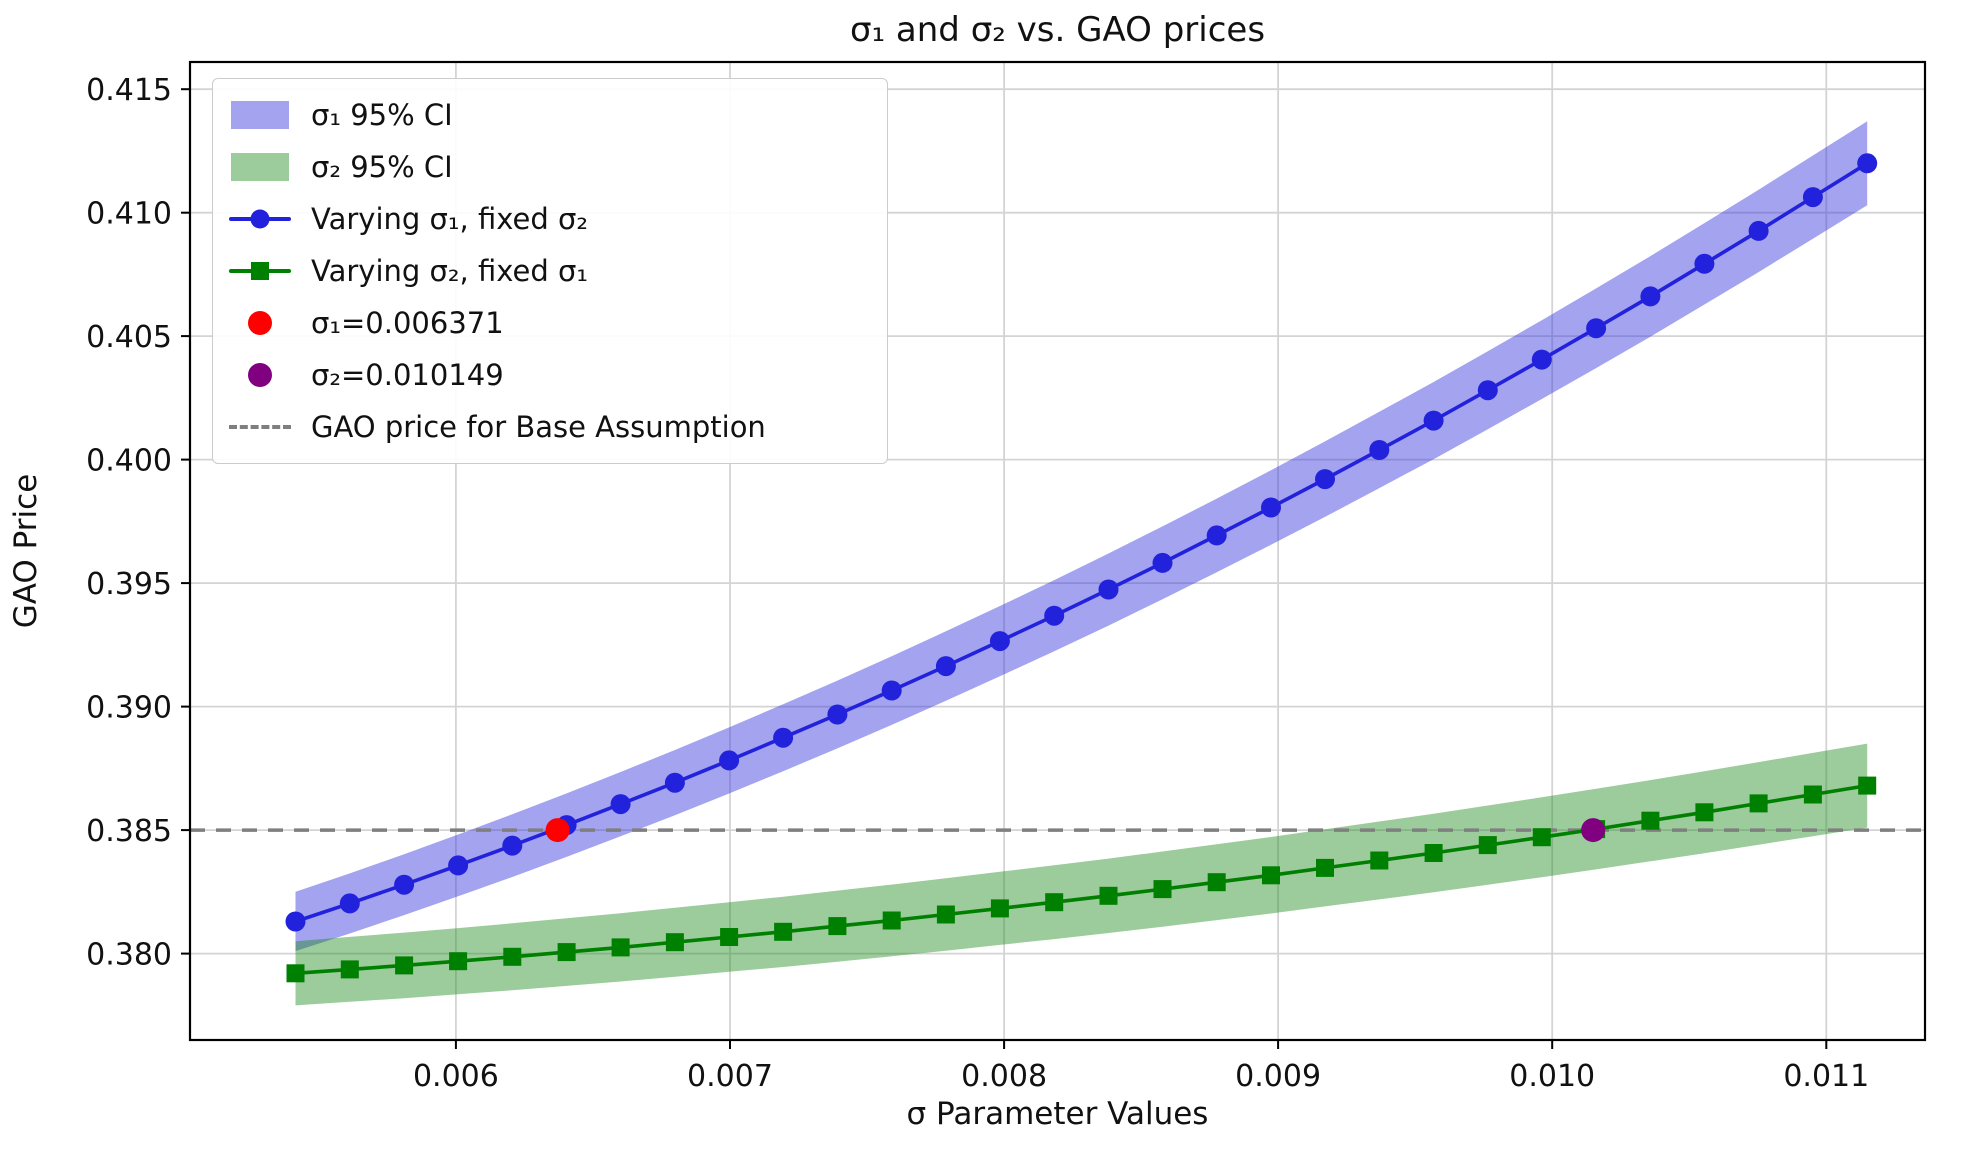 This screenshot has width=1961, height=1151. I want to click on y-tick-label: 0.400, so click(129, 461).